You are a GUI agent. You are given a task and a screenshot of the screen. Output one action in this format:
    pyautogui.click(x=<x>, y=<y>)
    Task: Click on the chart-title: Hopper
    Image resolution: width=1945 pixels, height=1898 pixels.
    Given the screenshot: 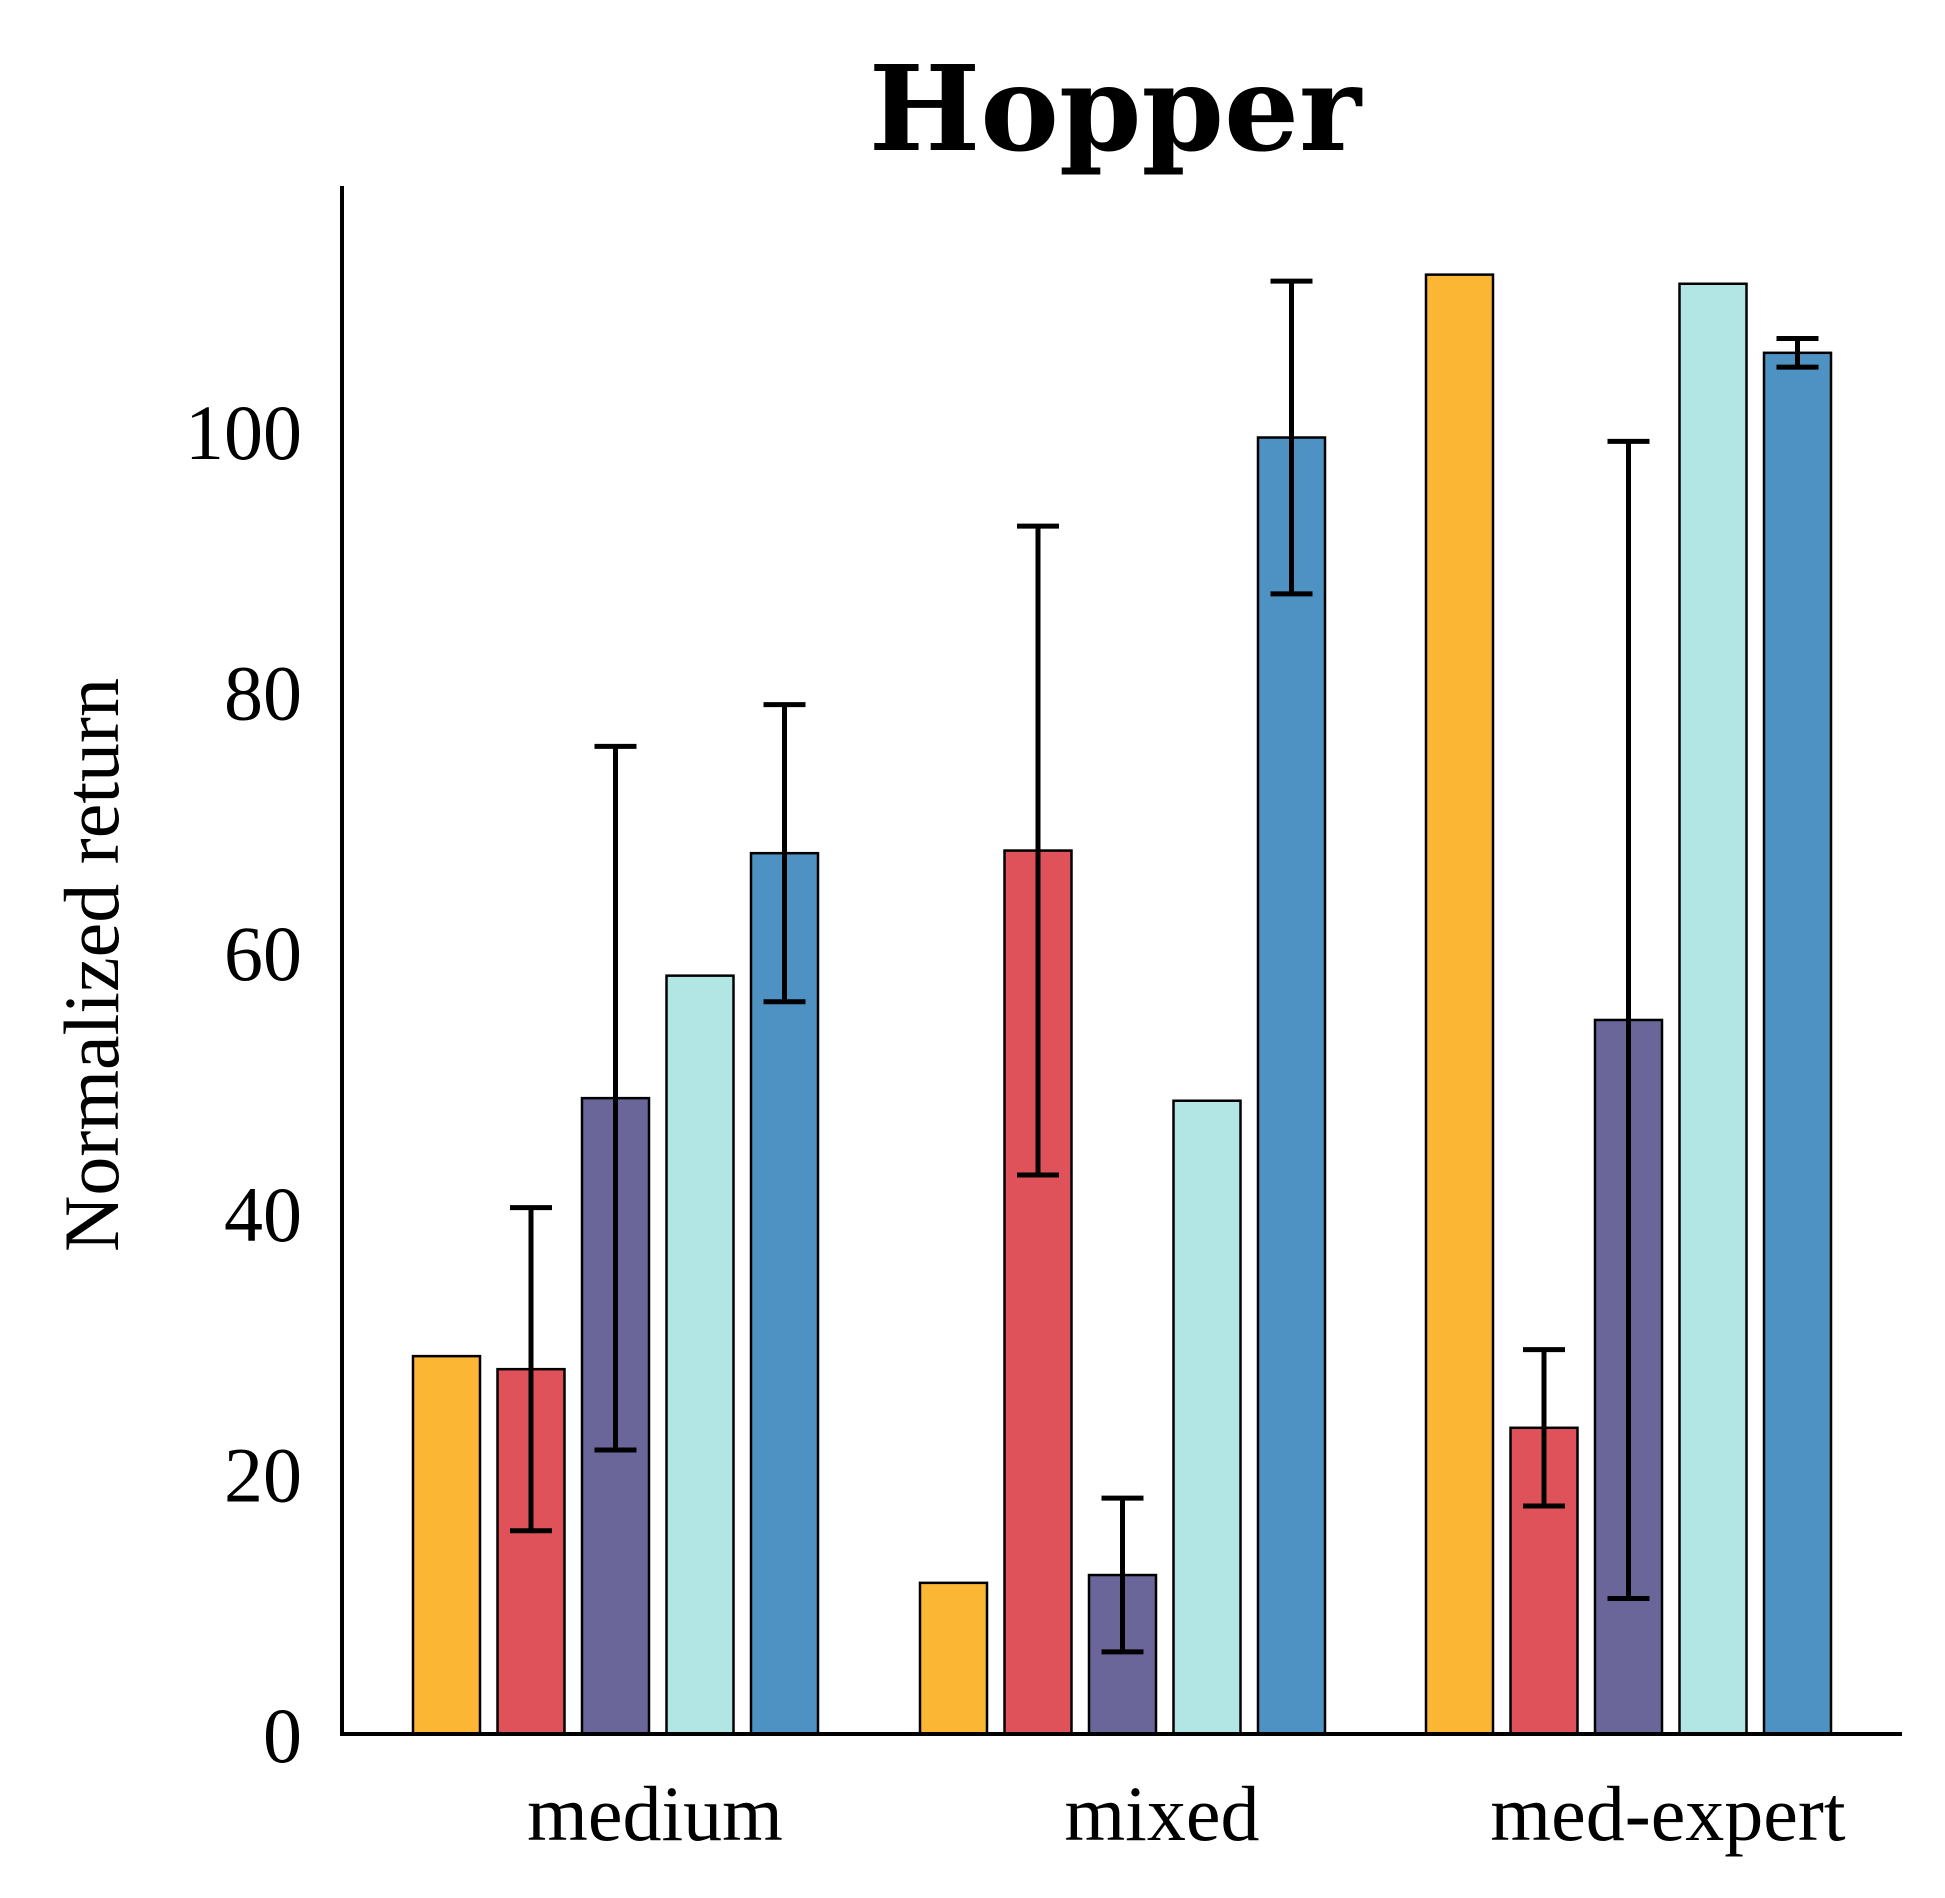 What is the action you would take?
    pyautogui.click(x=1116, y=108)
    